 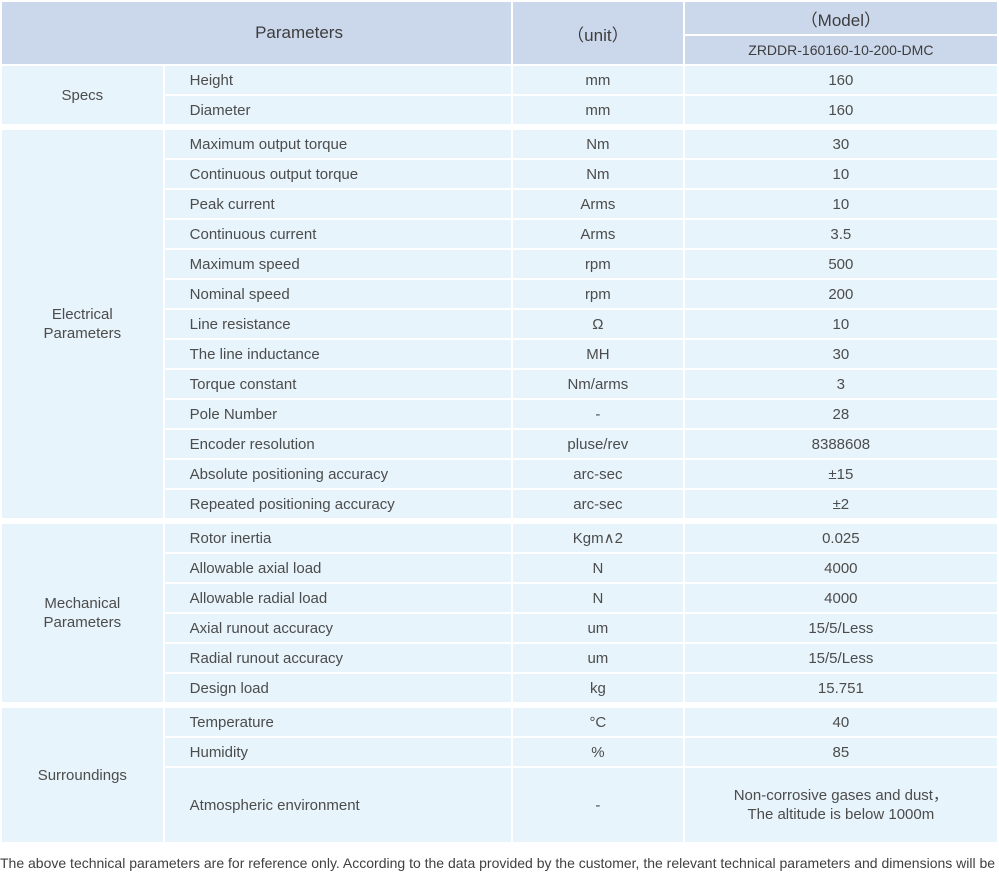 What do you see at coordinates (338, 264) in the screenshot?
I see `param-cell: Maximum speed` at bounding box center [338, 264].